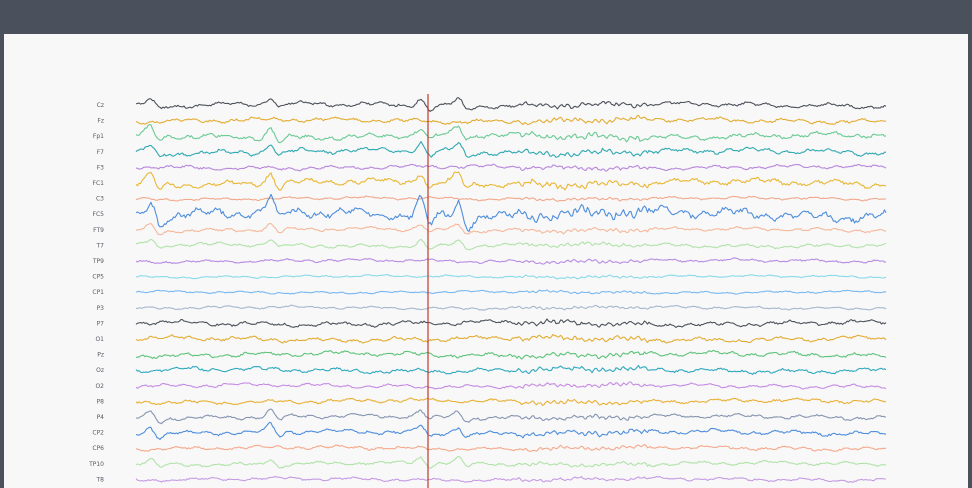  What do you see at coordinates (101, 308) in the screenshot?
I see `channel-label: P3` at bounding box center [101, 308].